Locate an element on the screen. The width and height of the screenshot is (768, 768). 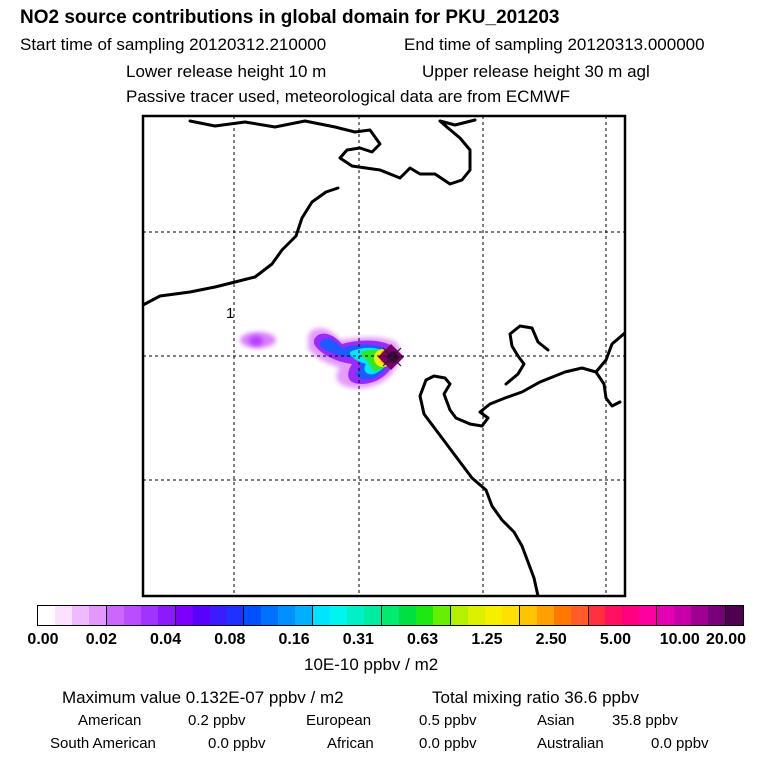
african-value: 0.0 ppbv is located at coordinates (448, 743).